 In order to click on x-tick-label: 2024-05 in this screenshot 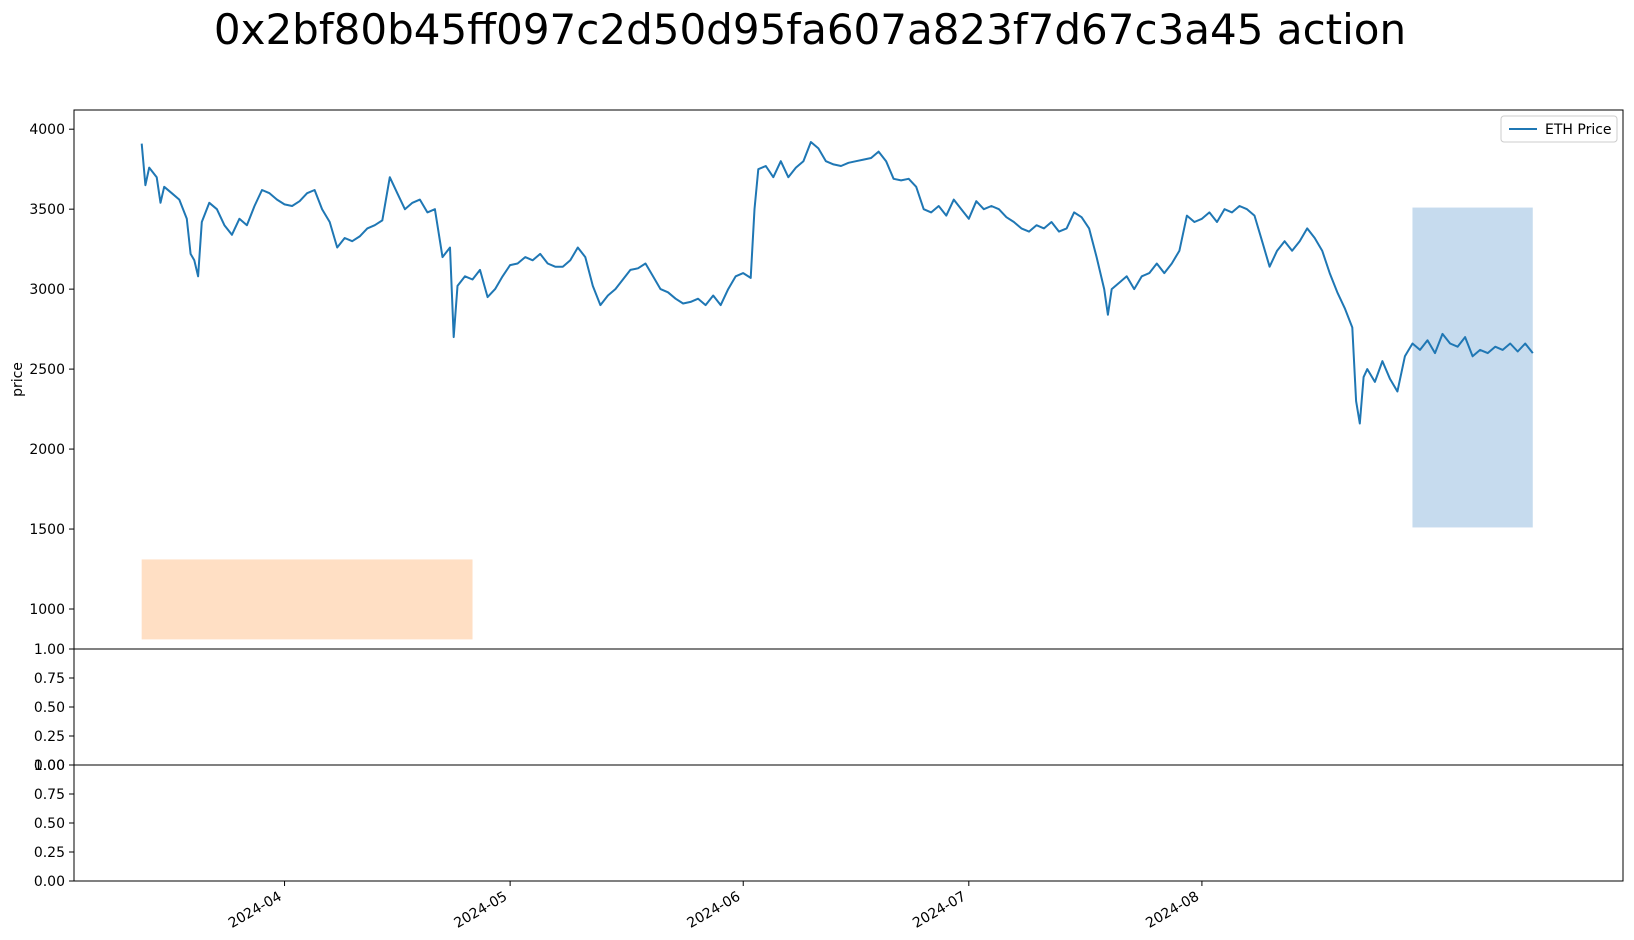, I will do `click(480, 910)`.